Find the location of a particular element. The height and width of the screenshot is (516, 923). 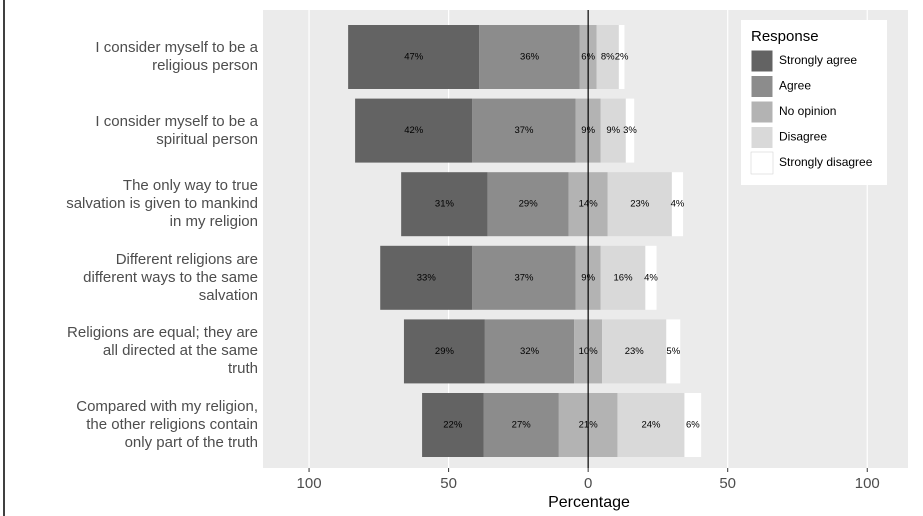

value-label: 31% is located at coordinates (445, 204).